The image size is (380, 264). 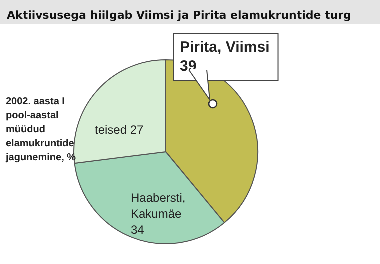 I want to click on data-label: 34, so click(x=138, y=230).